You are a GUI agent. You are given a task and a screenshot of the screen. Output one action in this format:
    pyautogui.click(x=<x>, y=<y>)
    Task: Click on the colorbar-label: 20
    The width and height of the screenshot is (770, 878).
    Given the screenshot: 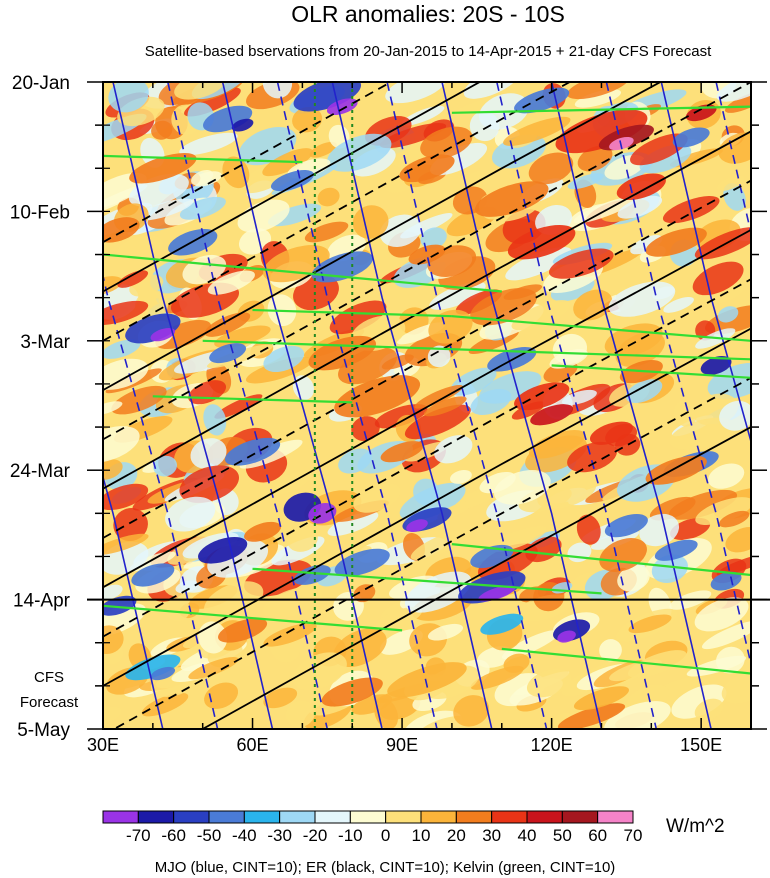 What is the action you would take?
    pyautogui.click(x=456, y=835)
    